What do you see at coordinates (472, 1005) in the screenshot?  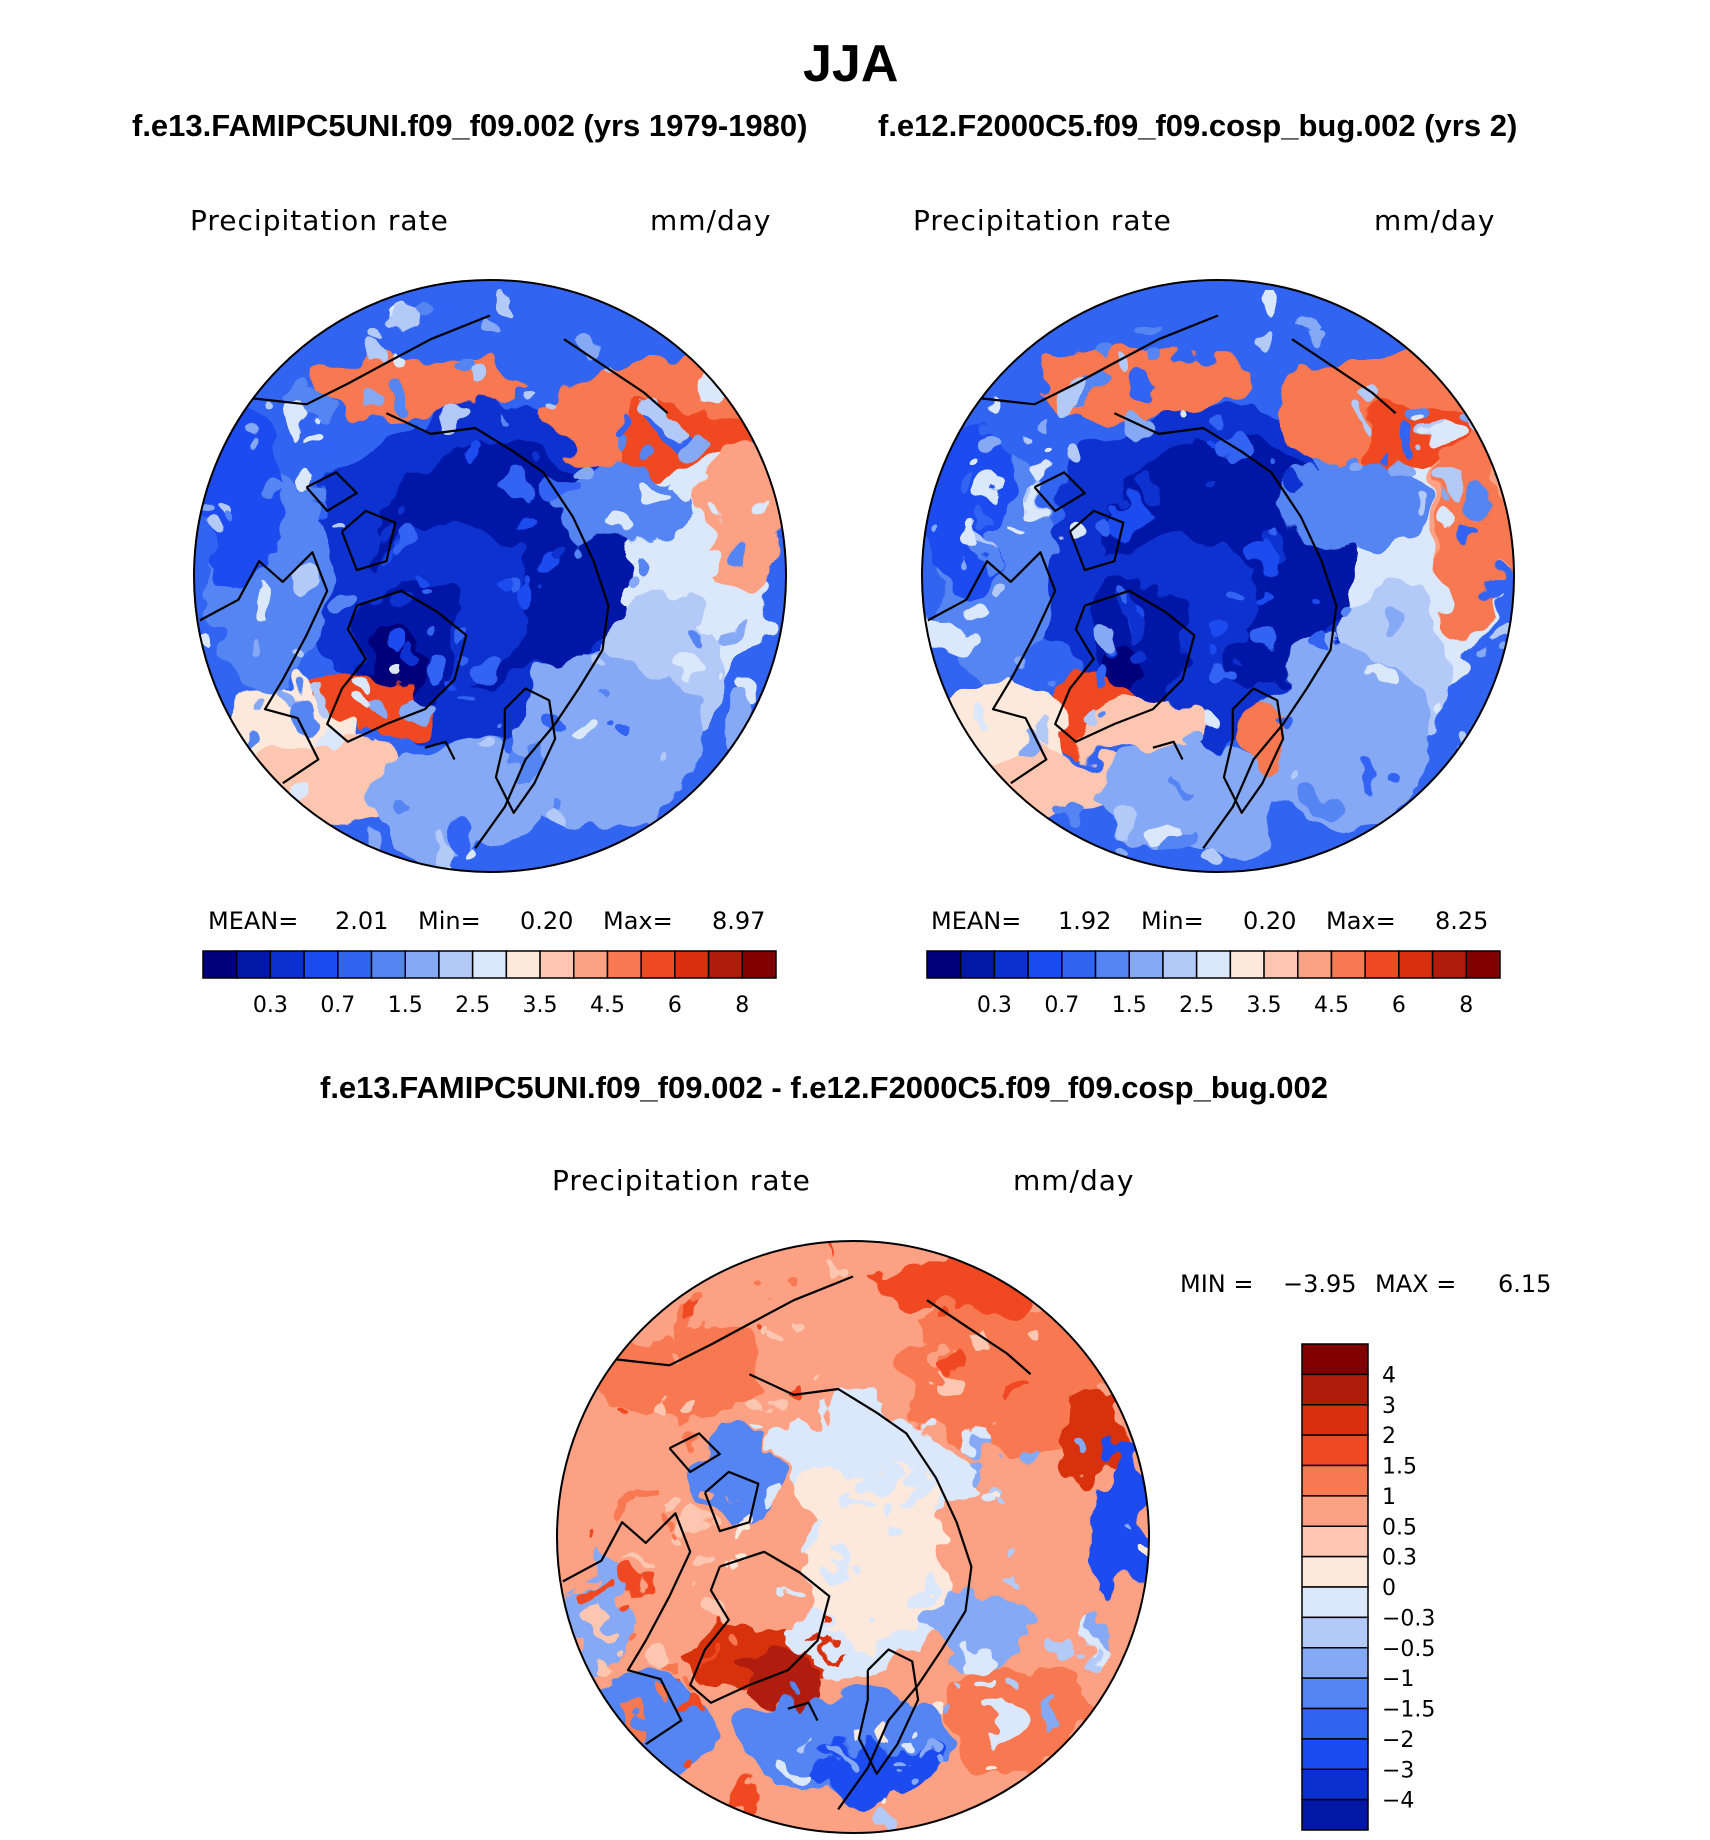 I see `left-colorbar-tick-label: 2.5` at bounding box center [472, 1005].